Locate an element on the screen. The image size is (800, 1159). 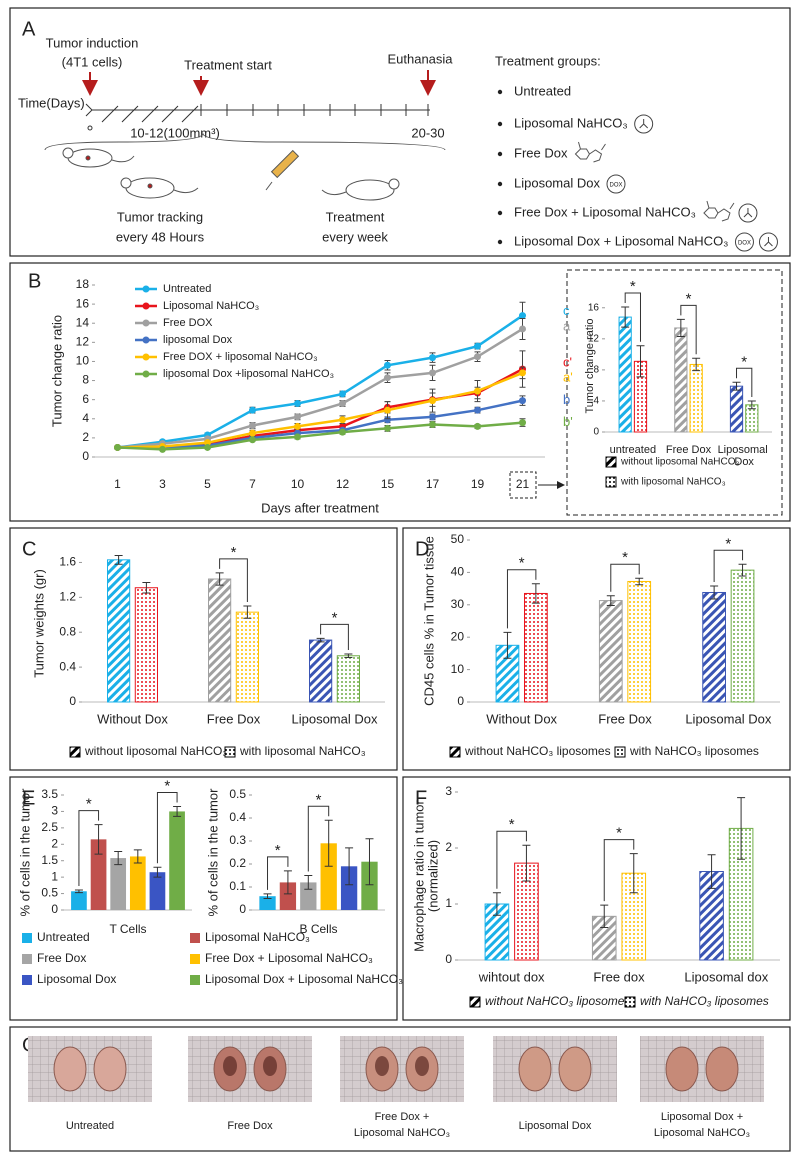
event-label: (4T1 cells) is located at coordinates (92, 61).